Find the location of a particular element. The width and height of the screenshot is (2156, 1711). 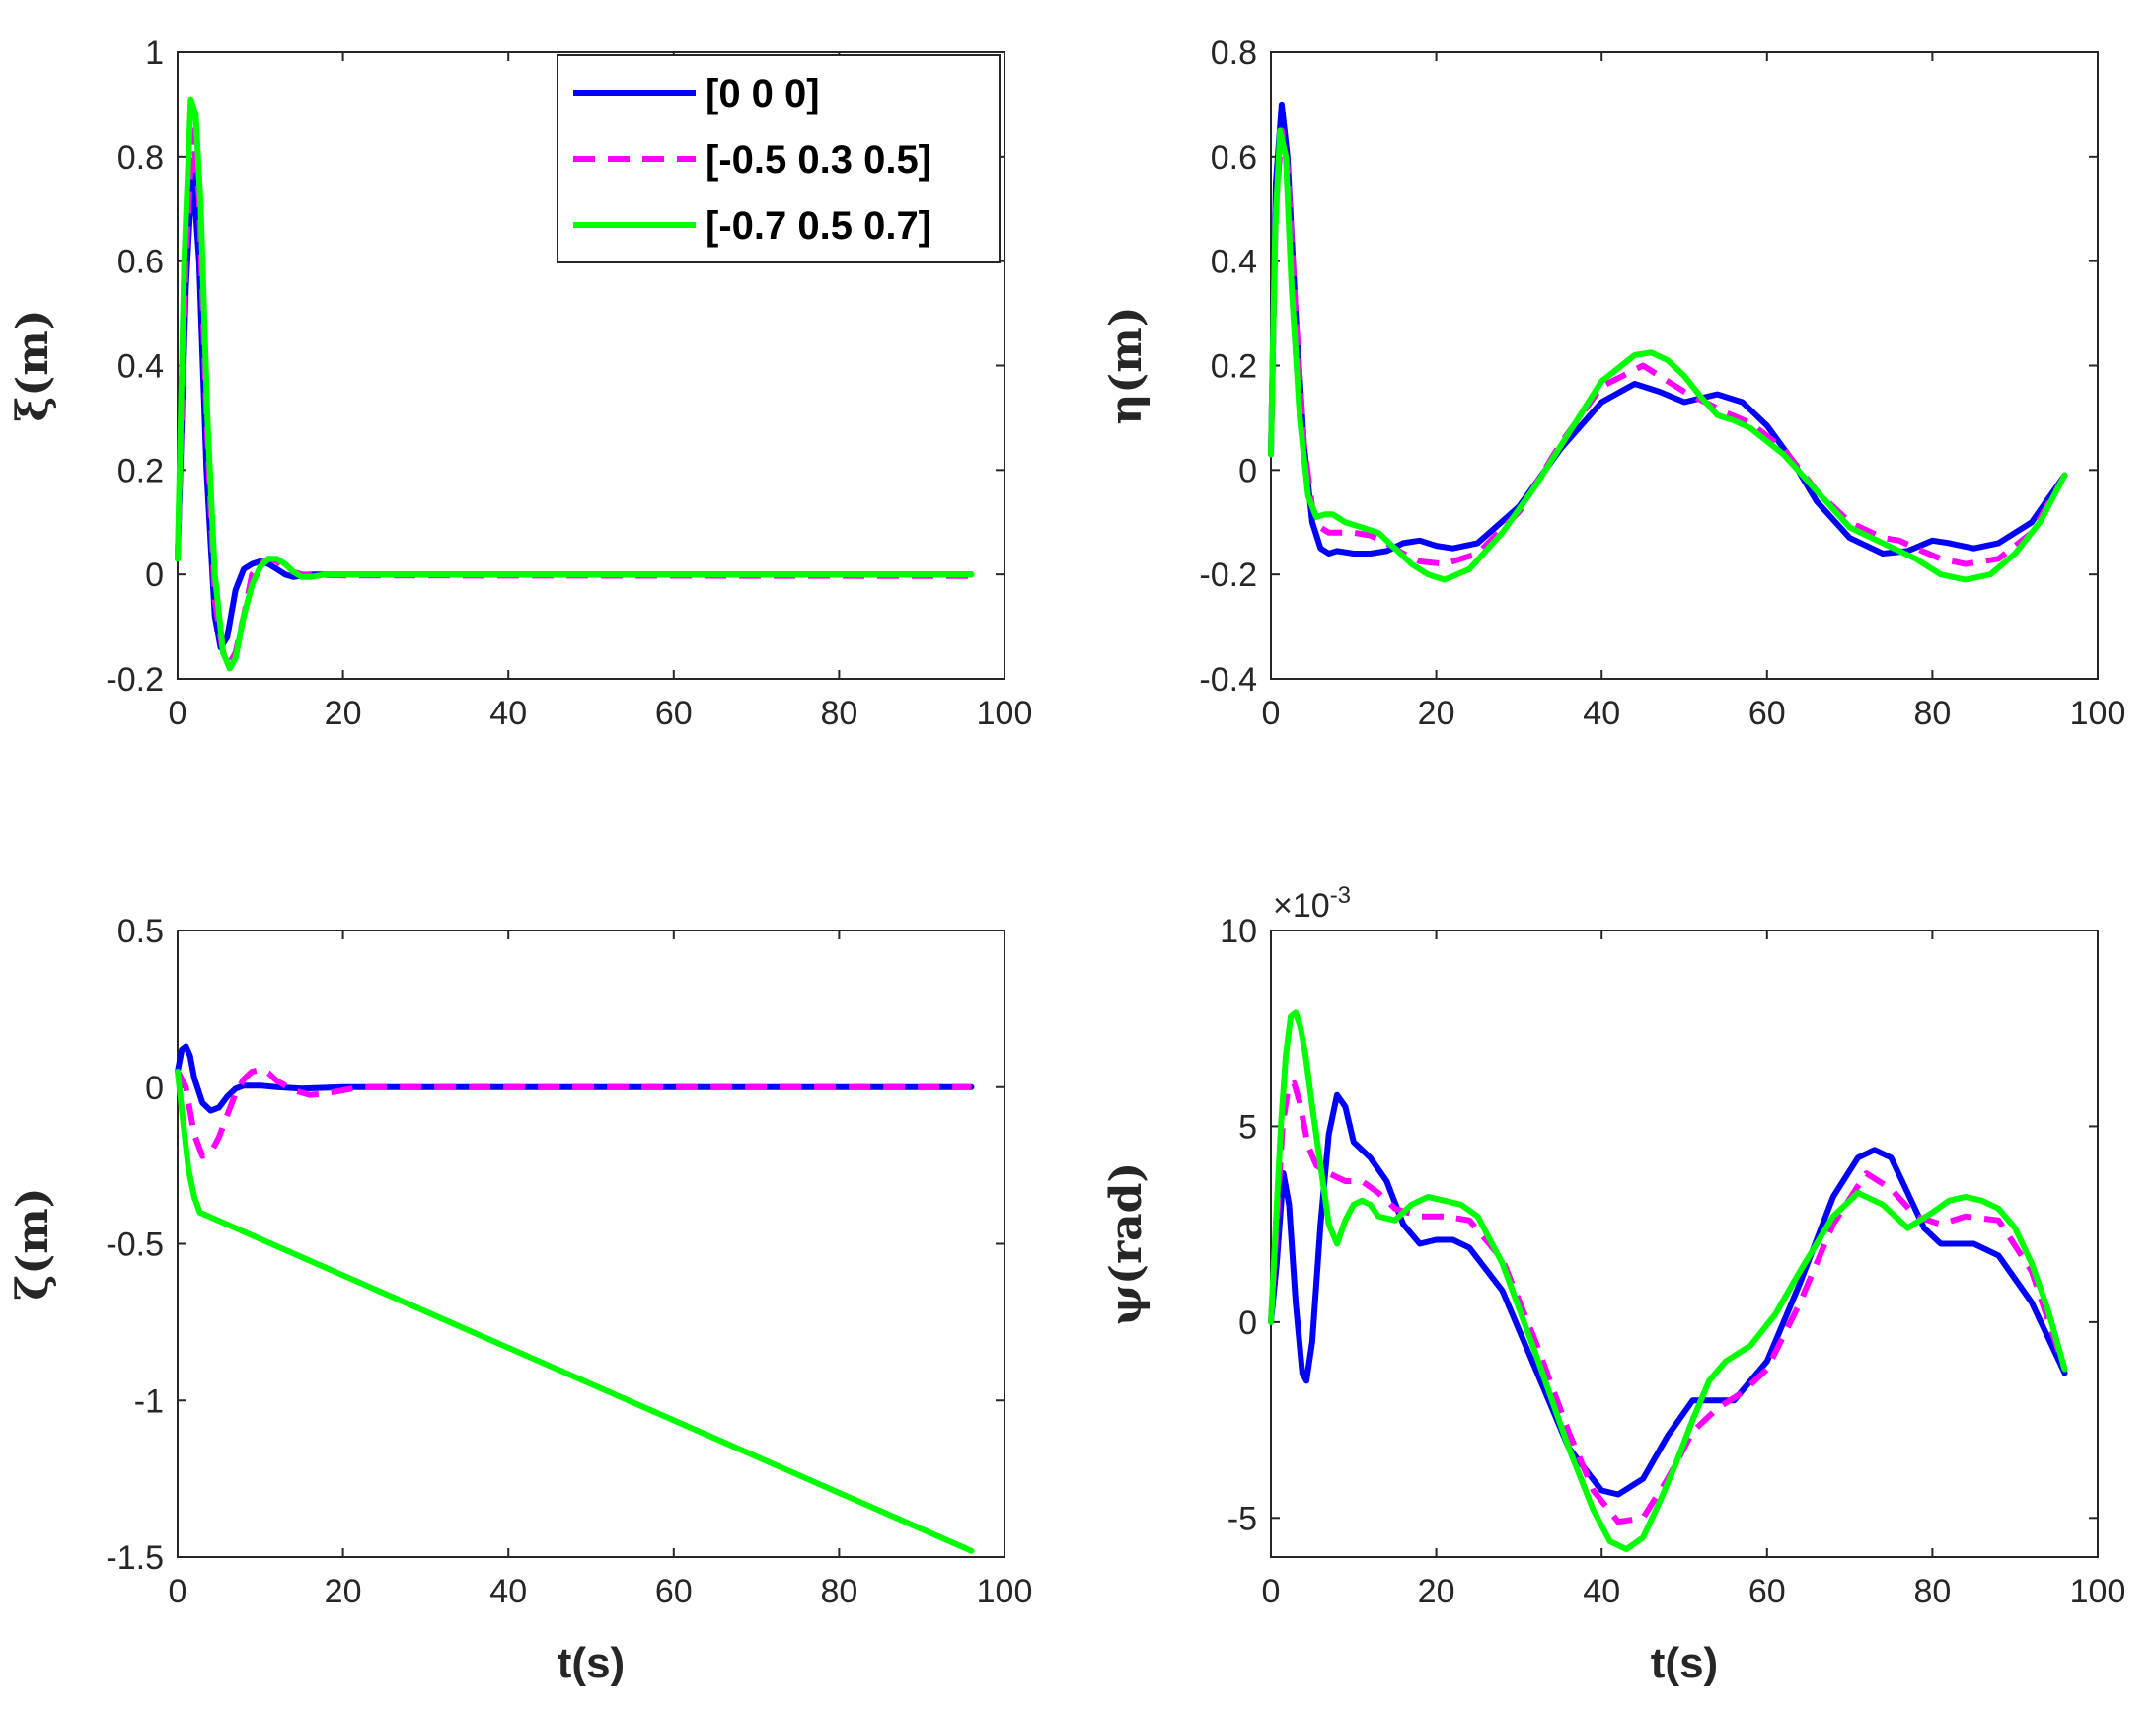

y-tick-label: -1.5 is located at coordinates (135, 1558).